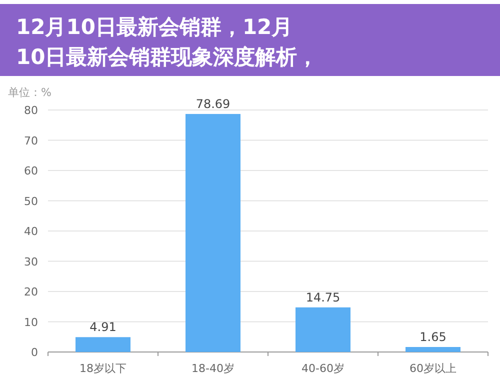 Image resolution: width=500 pixels, height=391 pixels. What do you see at coordinates (433, 368) in the screenshot?
I see `x-tick-label: 60岁以上` at bounding box center [433, 368].